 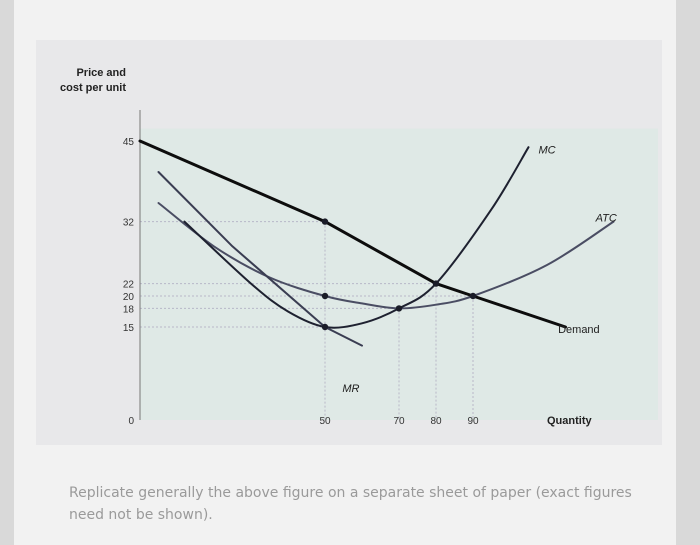 I want to click on y-tick-label-32: 32, so click(x=129, y=223).